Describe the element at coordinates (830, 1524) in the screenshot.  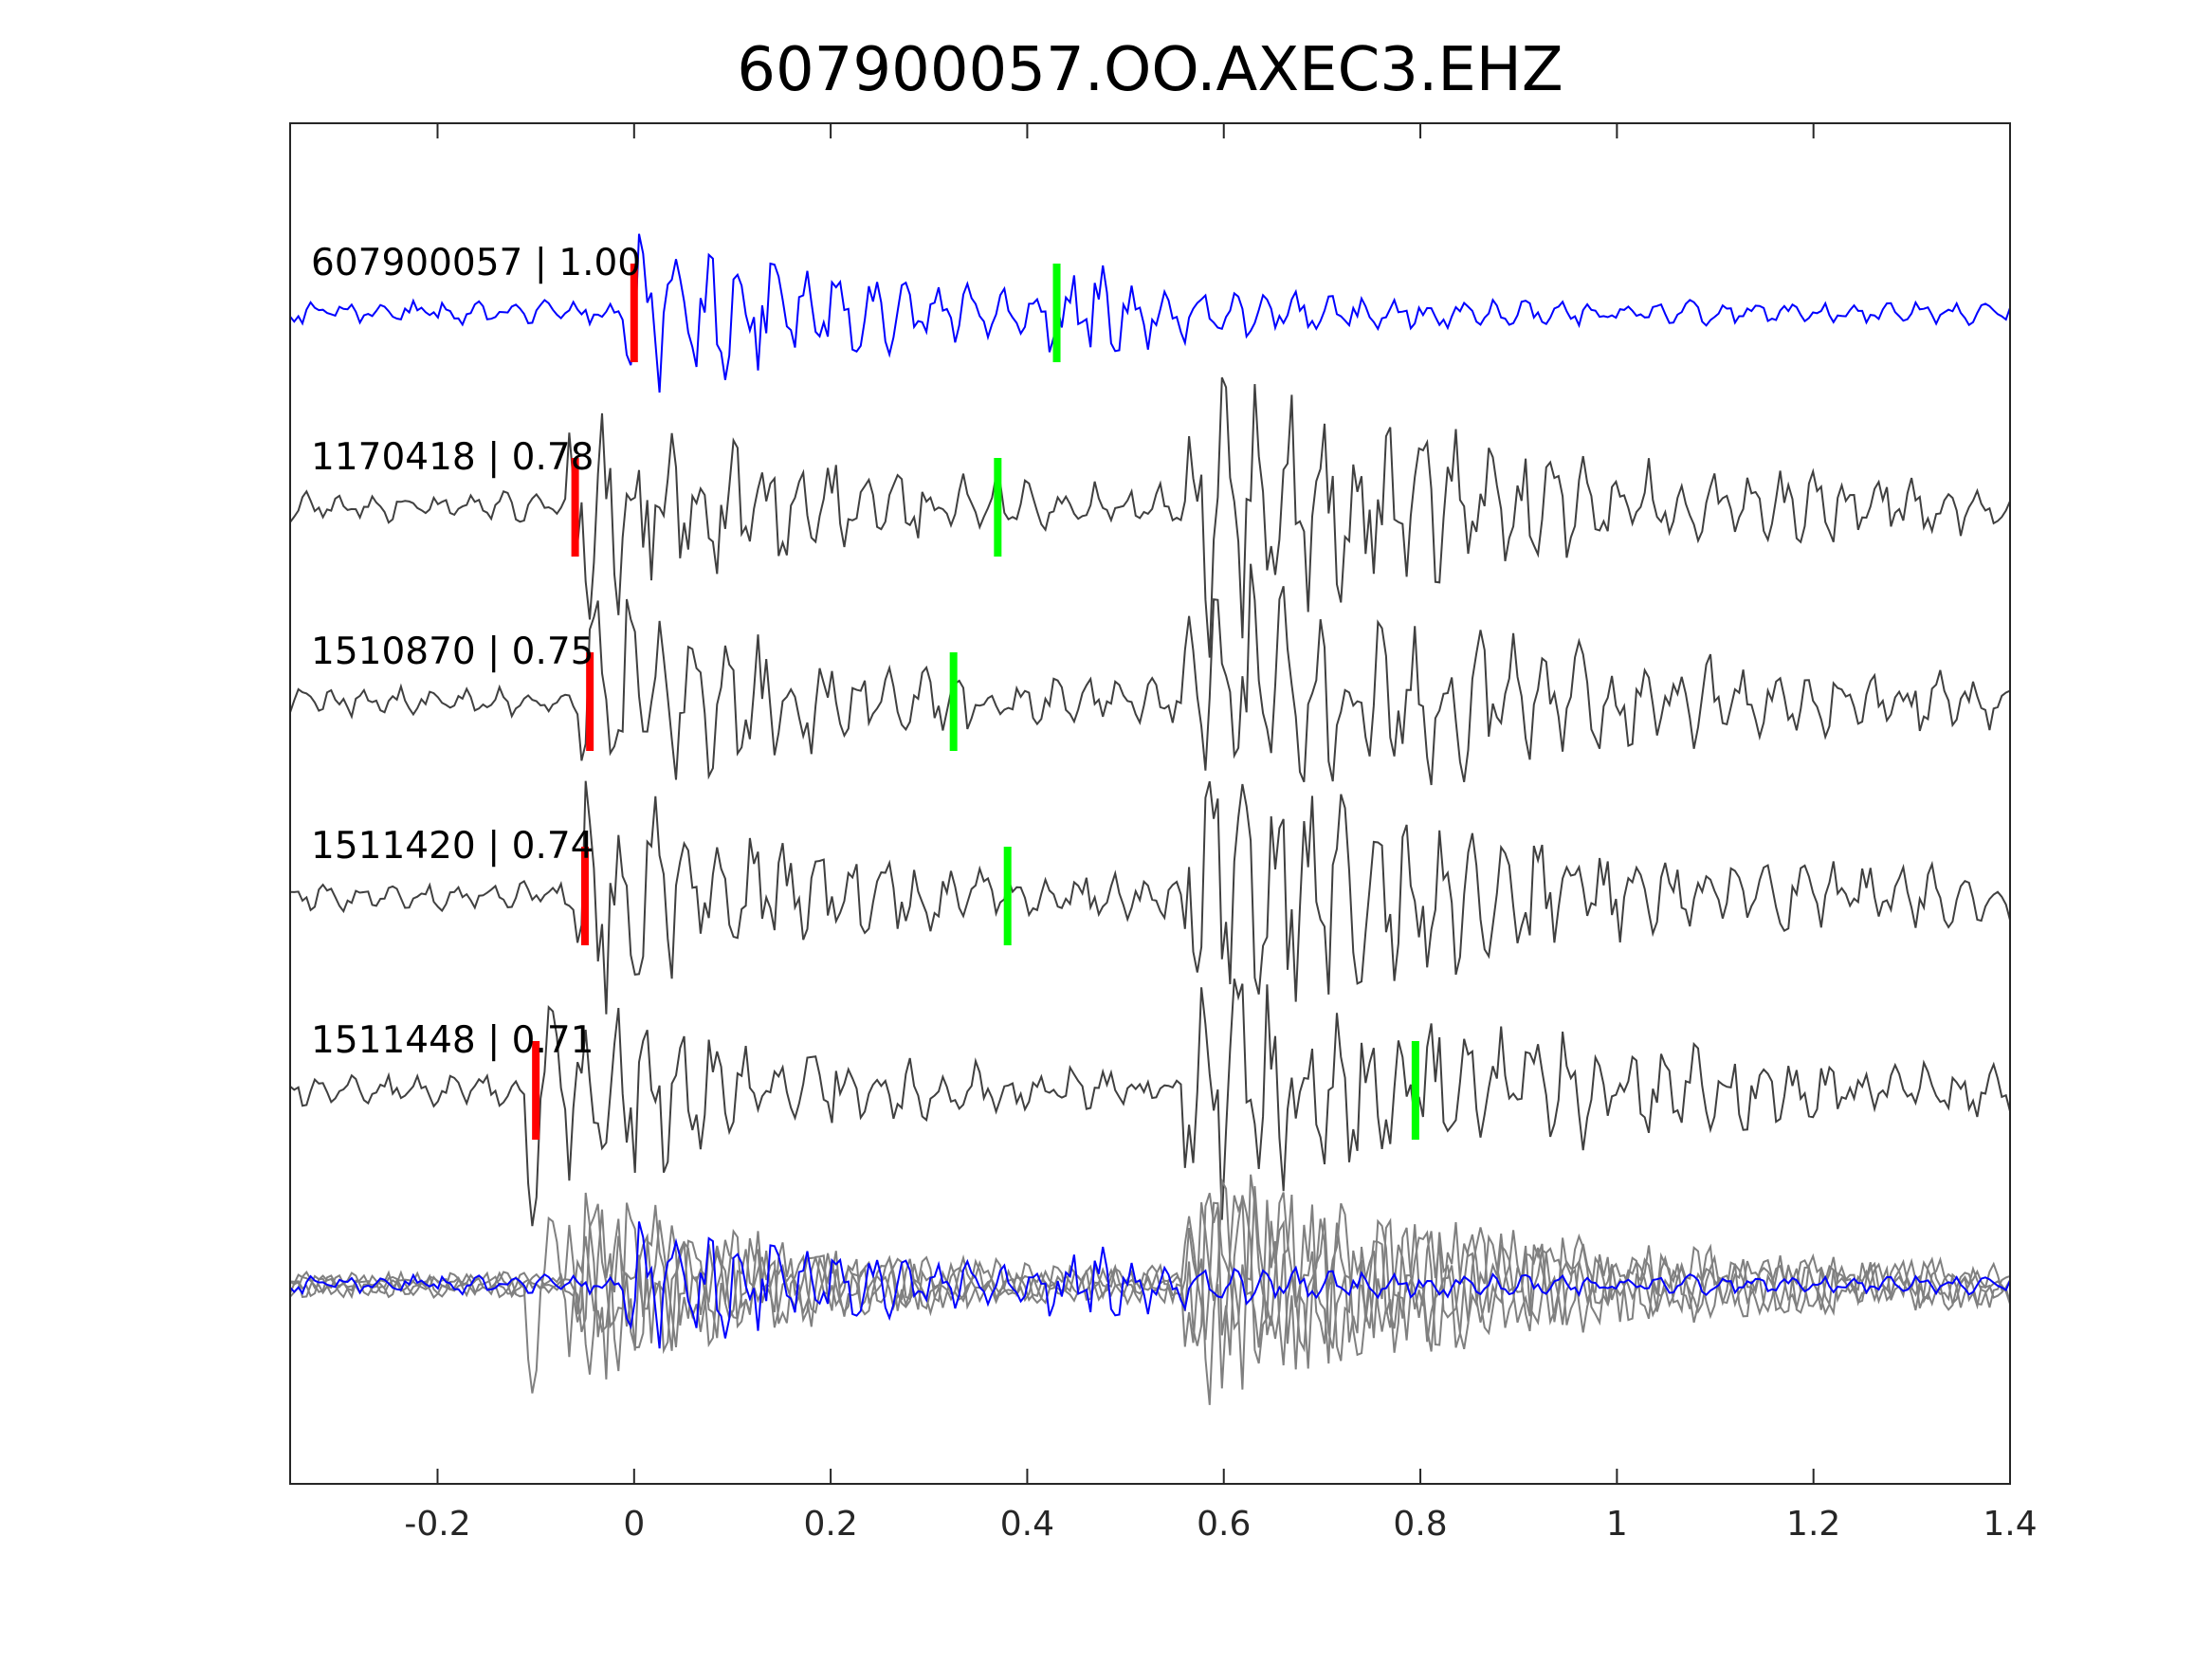
I see `x-tick-label: 0.2` at that location.